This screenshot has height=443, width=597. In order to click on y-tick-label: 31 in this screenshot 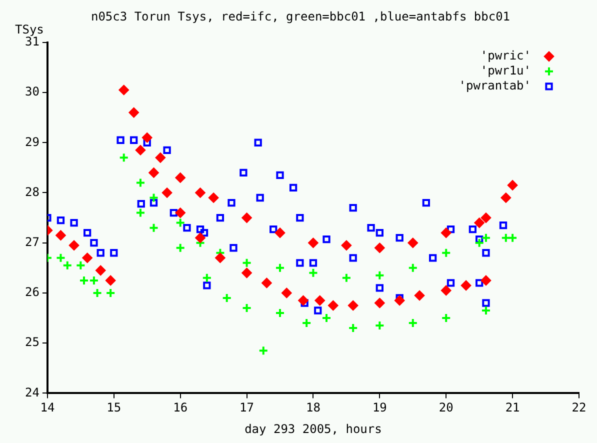, I will do `click(32, 41)`.